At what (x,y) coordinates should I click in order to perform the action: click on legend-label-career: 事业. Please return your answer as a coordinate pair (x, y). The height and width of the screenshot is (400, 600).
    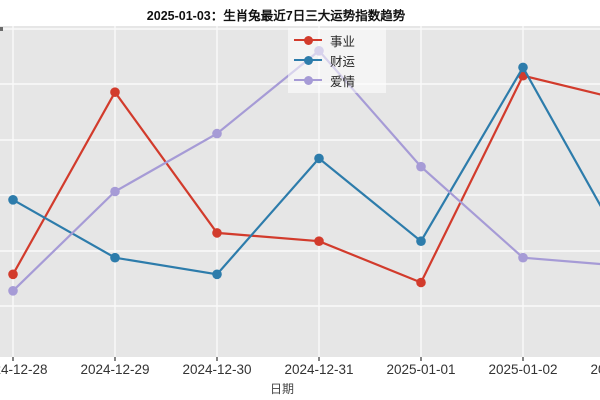
    Looking at the image, I should click on (343, 41).